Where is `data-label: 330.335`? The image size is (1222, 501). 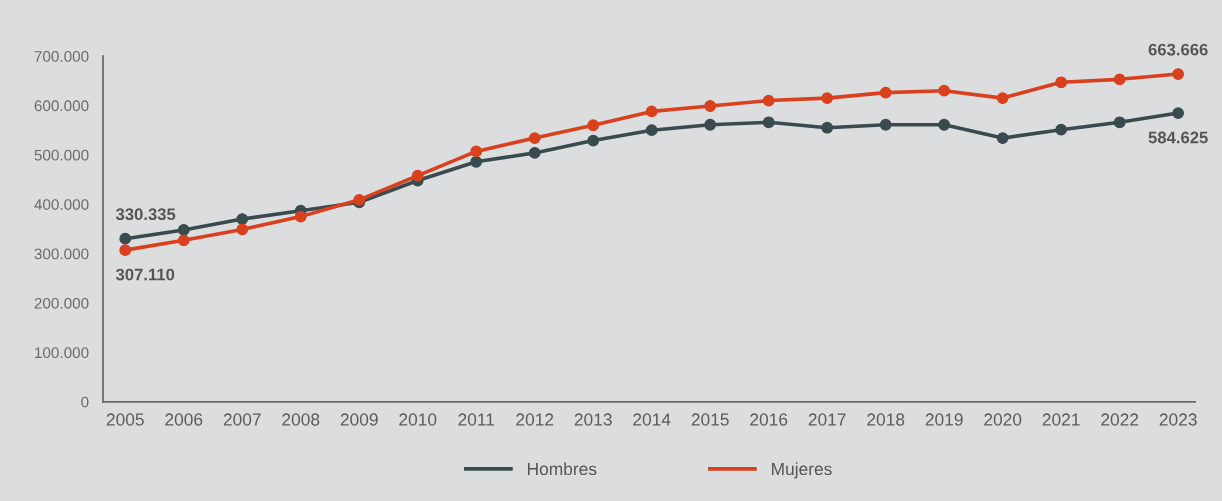 data-label: 330.335 is located at coordinates (145, 214).